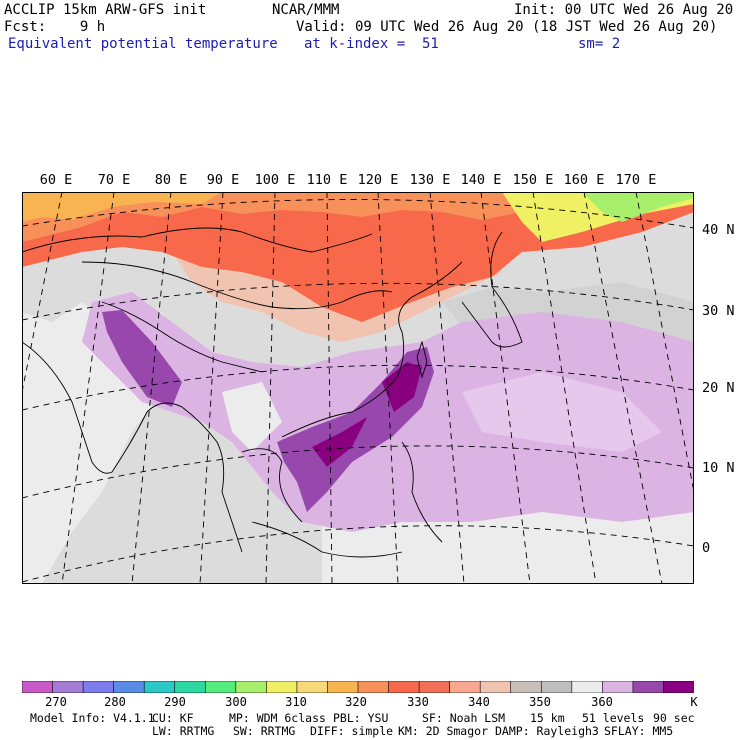 This screenshot has height=740, width=740. What do you see at coordinates (56, 180) in the screenshot?
I see `lon-label: 60 E` at bounding box center [56, 180].